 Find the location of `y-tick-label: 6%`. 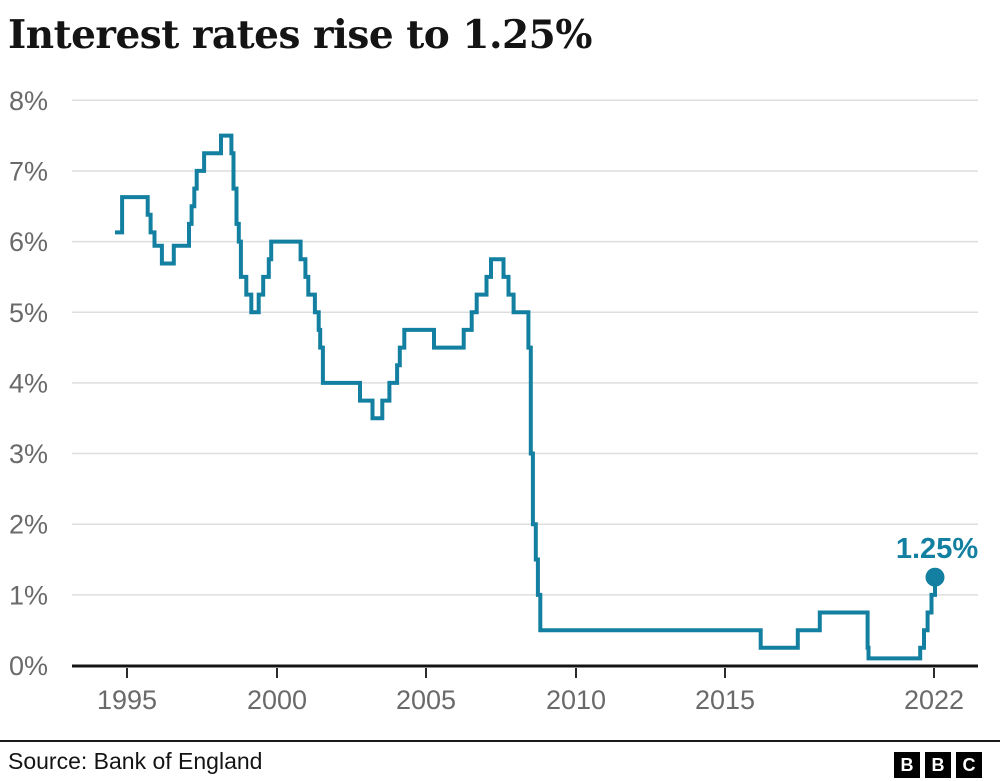

y-tick-label: 6% is located at coordinates (28, 242).